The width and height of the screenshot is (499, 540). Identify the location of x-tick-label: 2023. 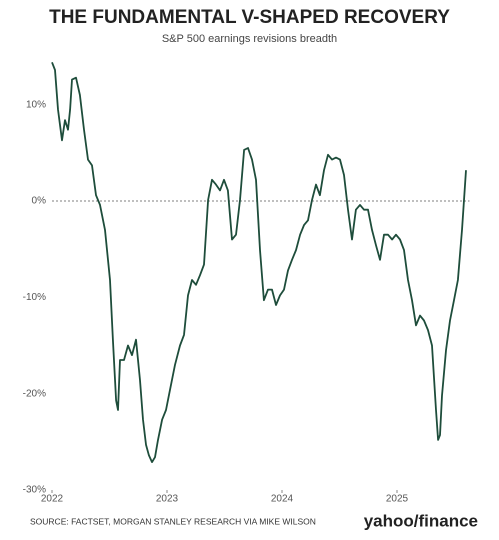
(167, 499).